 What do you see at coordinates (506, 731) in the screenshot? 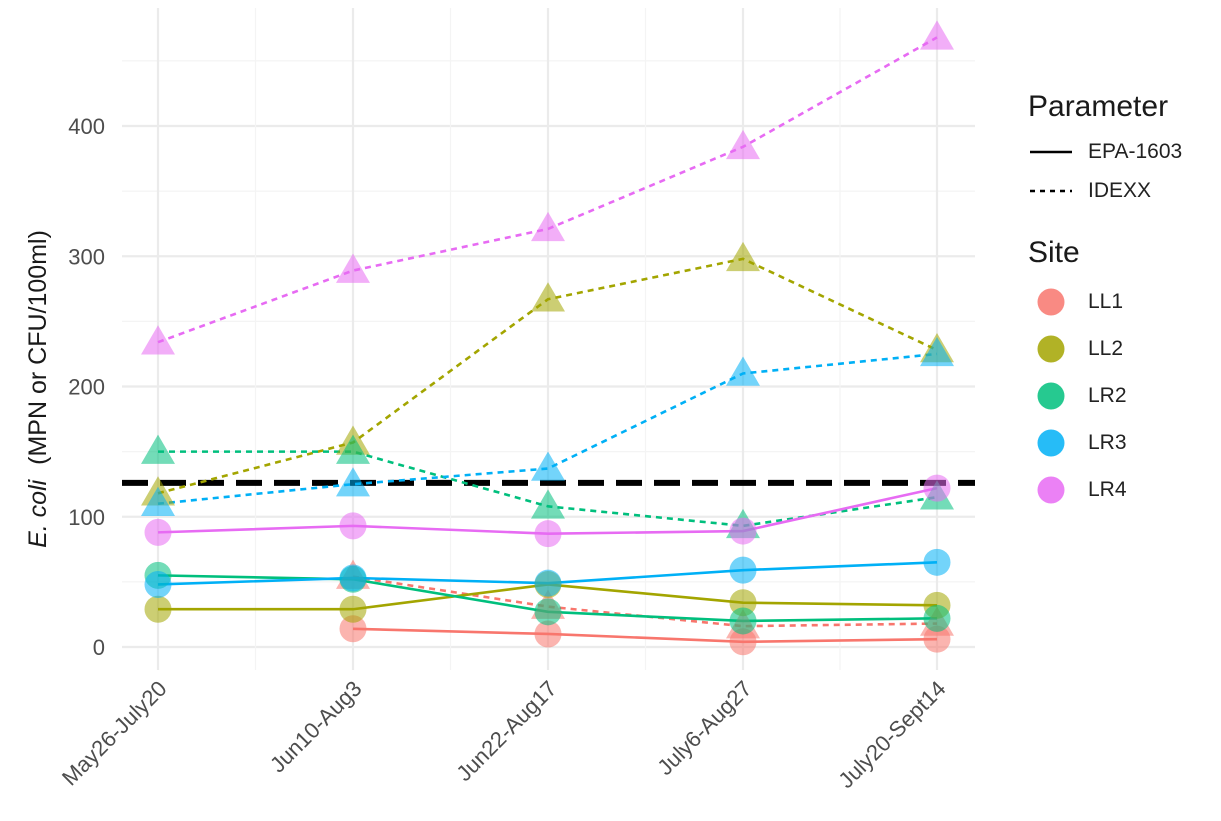
I see `x-tick-label: Jun22-Aug17` at bounding box center [506, 731].